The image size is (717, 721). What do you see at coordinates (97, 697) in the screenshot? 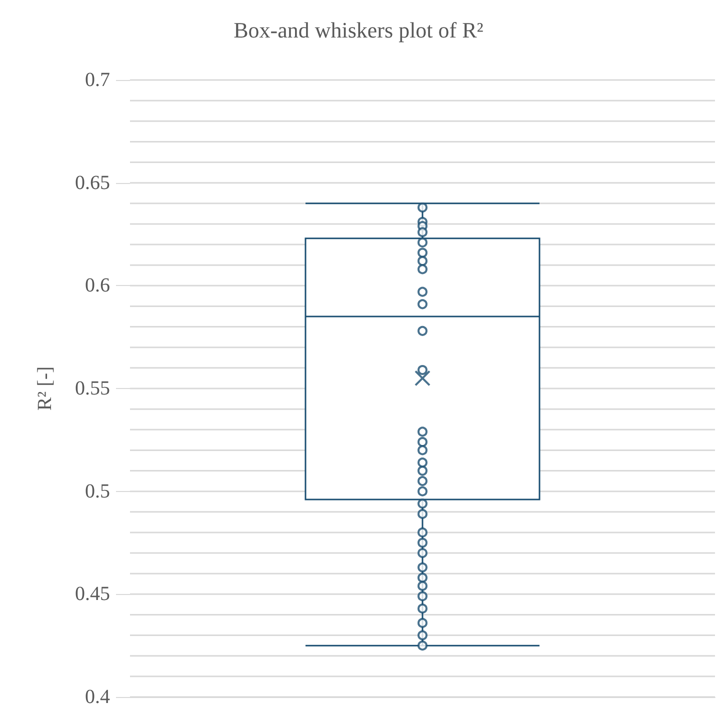
I see `y-tick-label: 0.4` at bounding box center [97, 697].